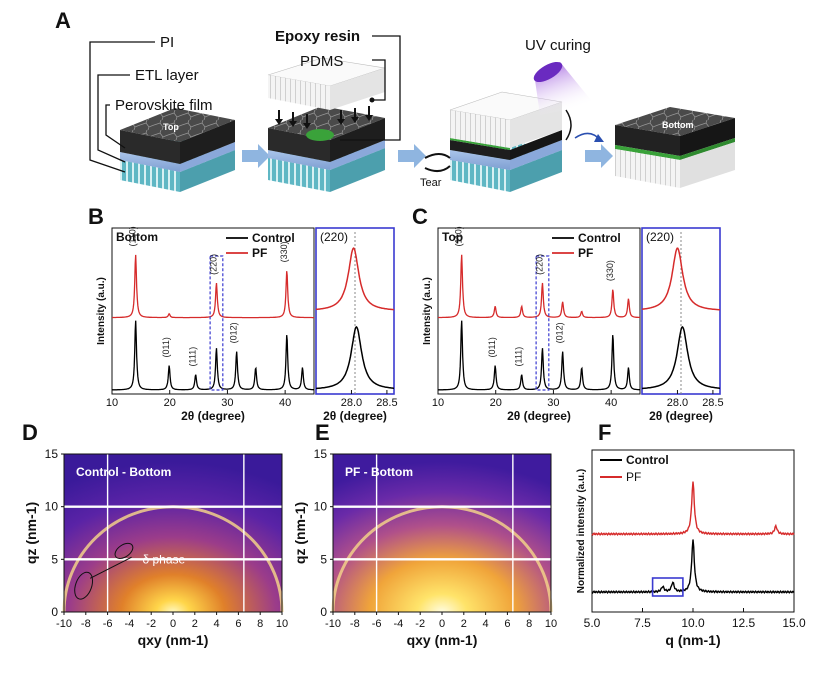 Image resolution: width=826 pixels, height=682 pixels. What do you see at coordinates (420, 624) in the screenshot?
I see `x-tick-label: -2` at bounding box center [420, 624].